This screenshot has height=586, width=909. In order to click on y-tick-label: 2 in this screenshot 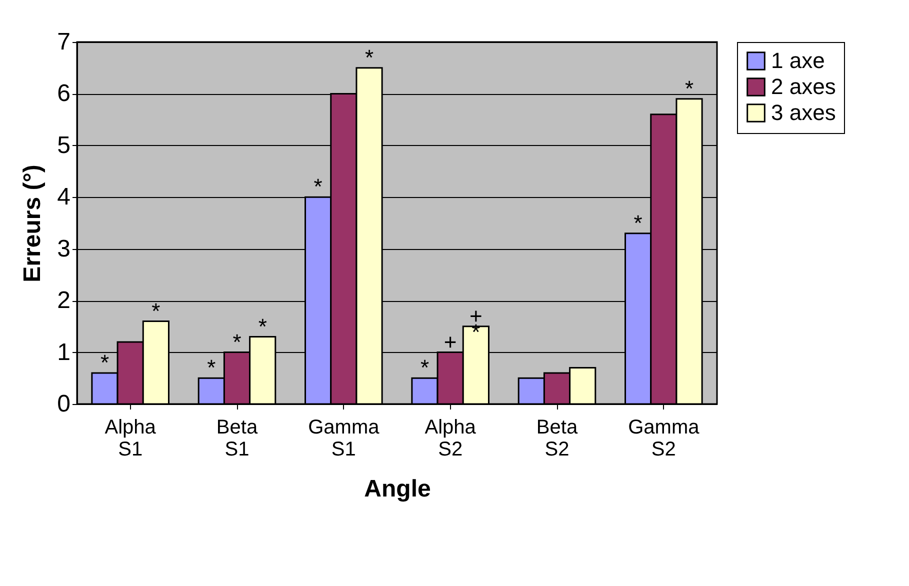, I will do `click(63, 300)`.